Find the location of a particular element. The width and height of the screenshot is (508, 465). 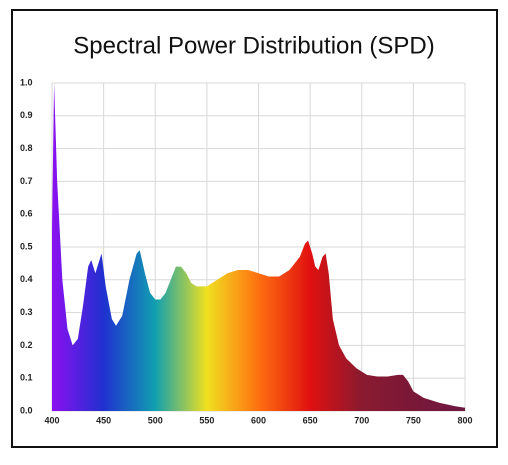

x-tick-label: 800 is located at coordinates (464, 420).